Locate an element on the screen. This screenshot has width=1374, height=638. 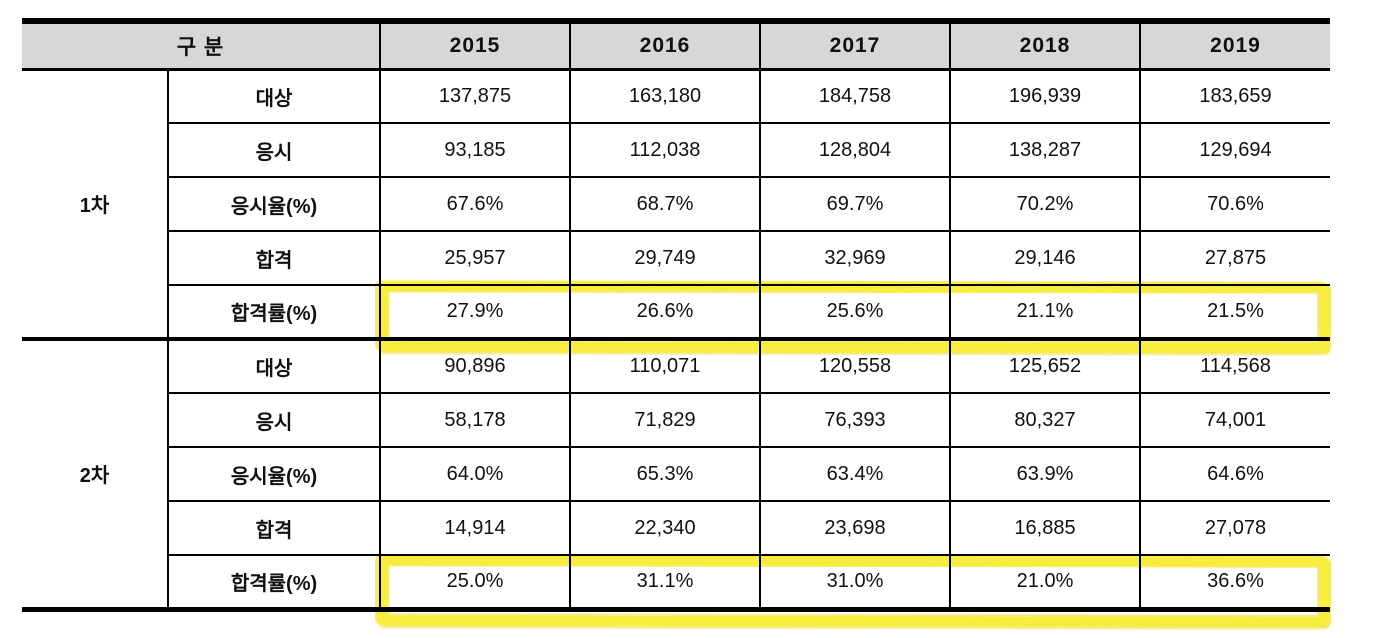
table-cell: 65.3% is located at coordinates (665, 474).